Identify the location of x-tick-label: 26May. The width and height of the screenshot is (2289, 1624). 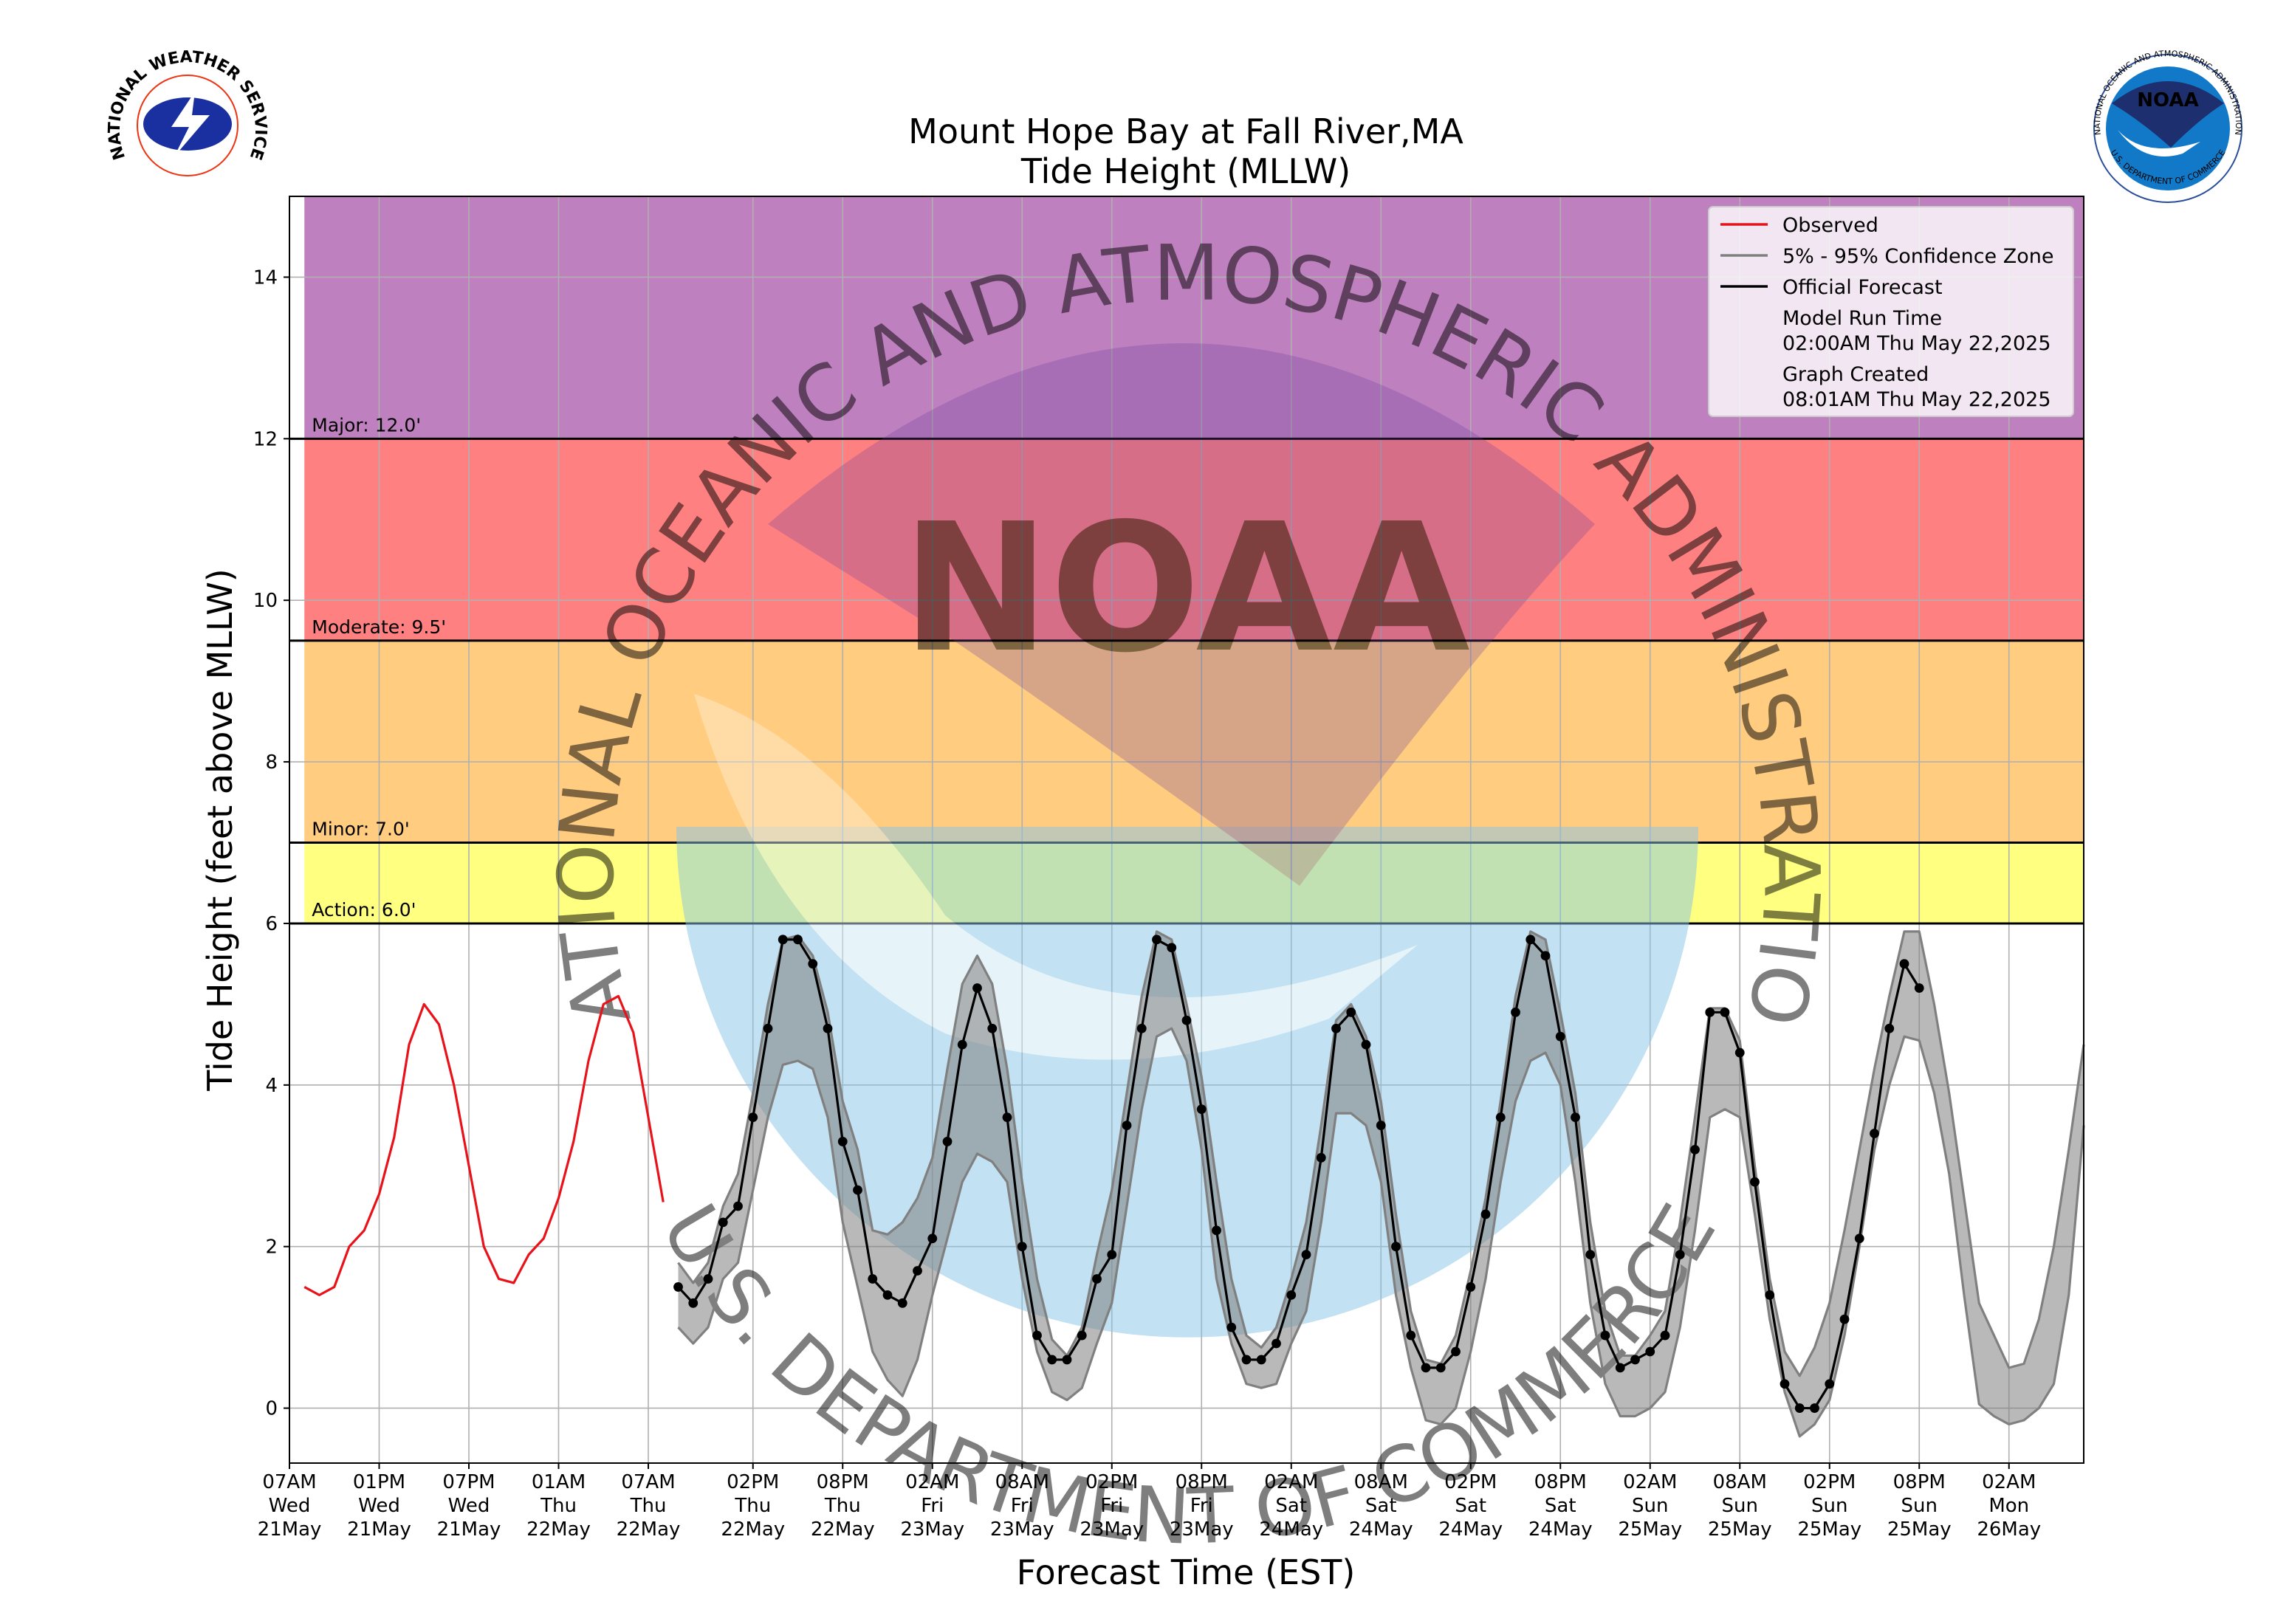
(2009, 1529).